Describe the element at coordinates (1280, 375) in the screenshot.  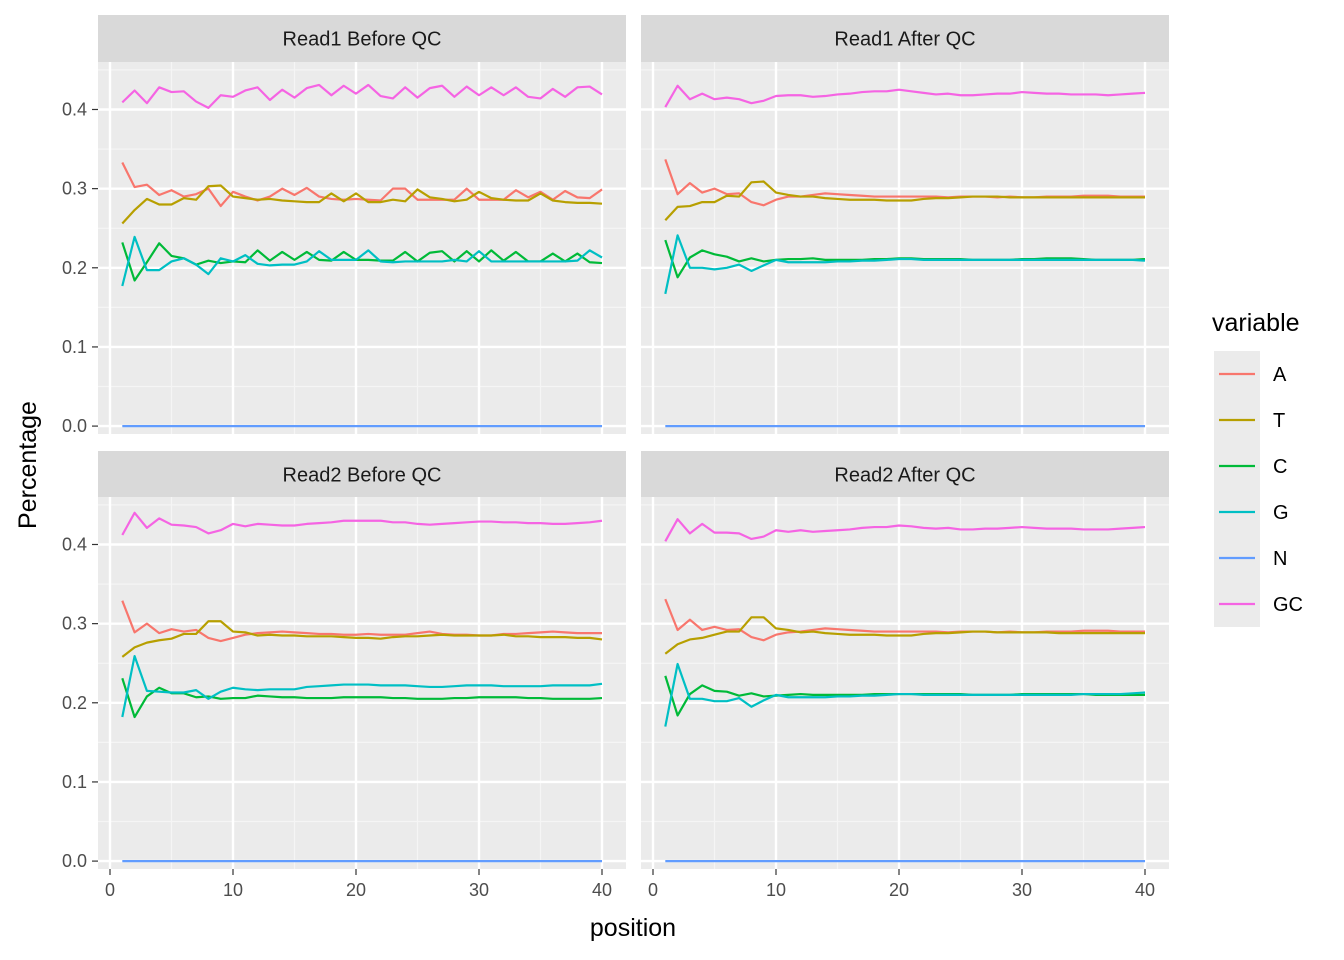
I see `legend-label: A` at that location.